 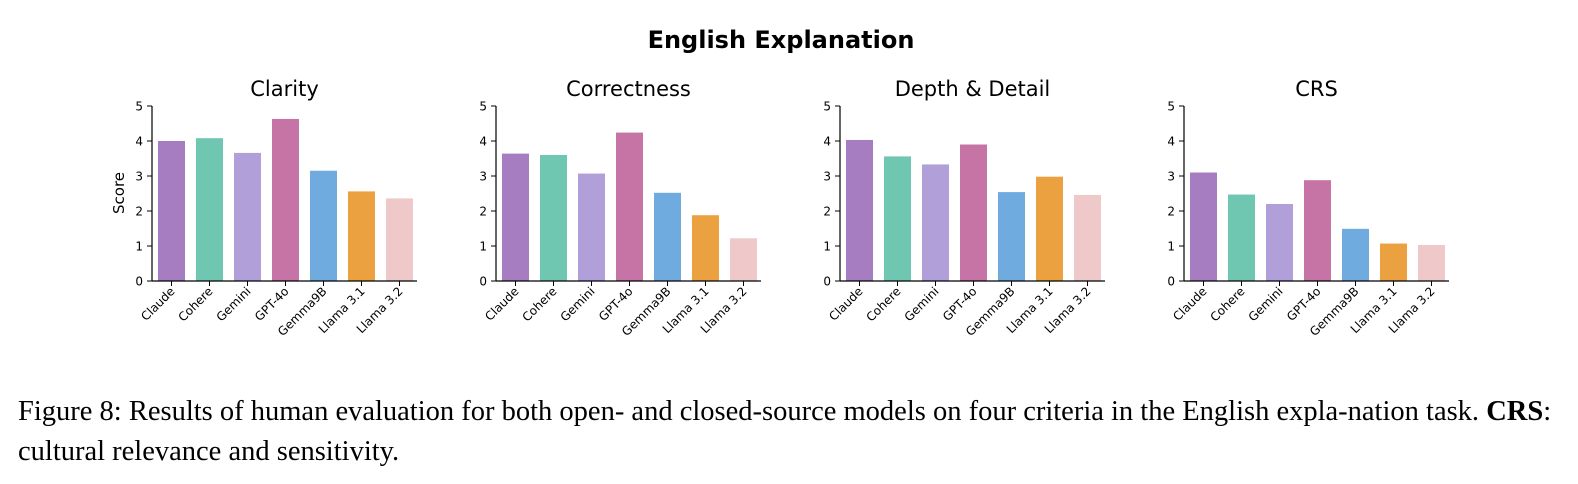 What do you see at coordinates (785, 431) in the screenshot?
I see `caption-definition: : cultural relevance and sensitivity.` at bounding box center [785, 431].